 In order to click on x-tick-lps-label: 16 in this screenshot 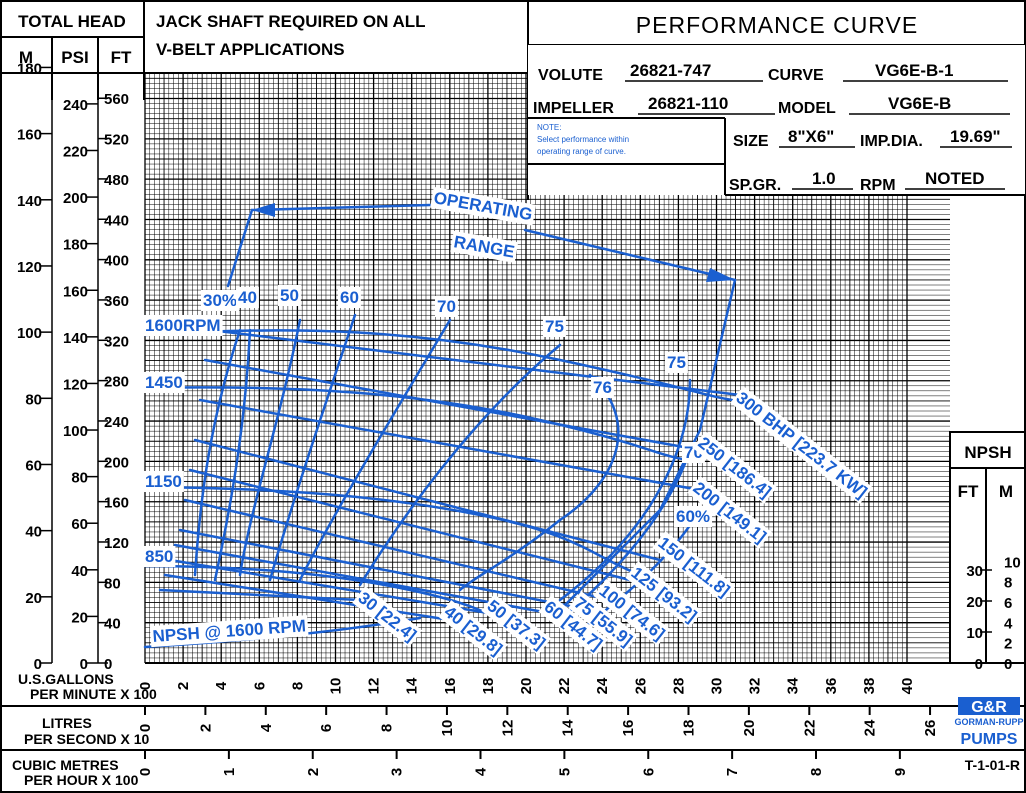, I will do `click(628, 728)`.